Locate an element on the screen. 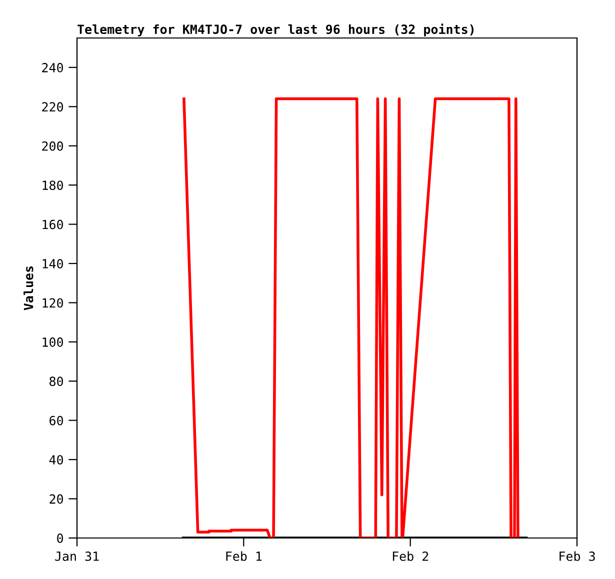 The height and width of the screenshot is (579, 615). y-tick-label: 220 is located at coordinates (52, 107).